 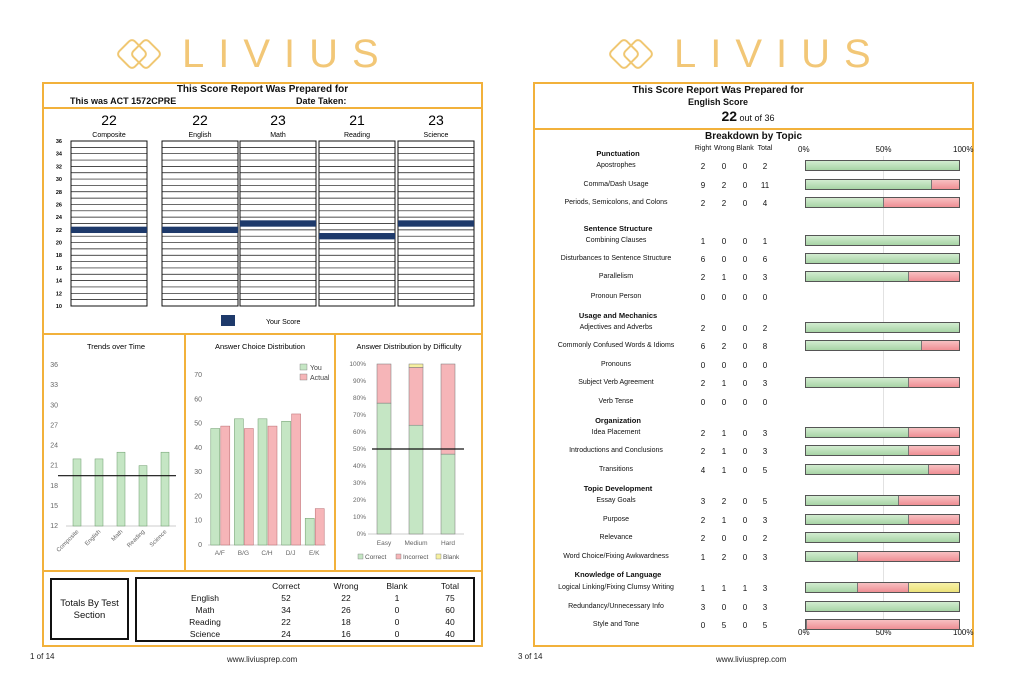 I want to click on difficulty-y-tick: 10%, so click(x=359, y=517).